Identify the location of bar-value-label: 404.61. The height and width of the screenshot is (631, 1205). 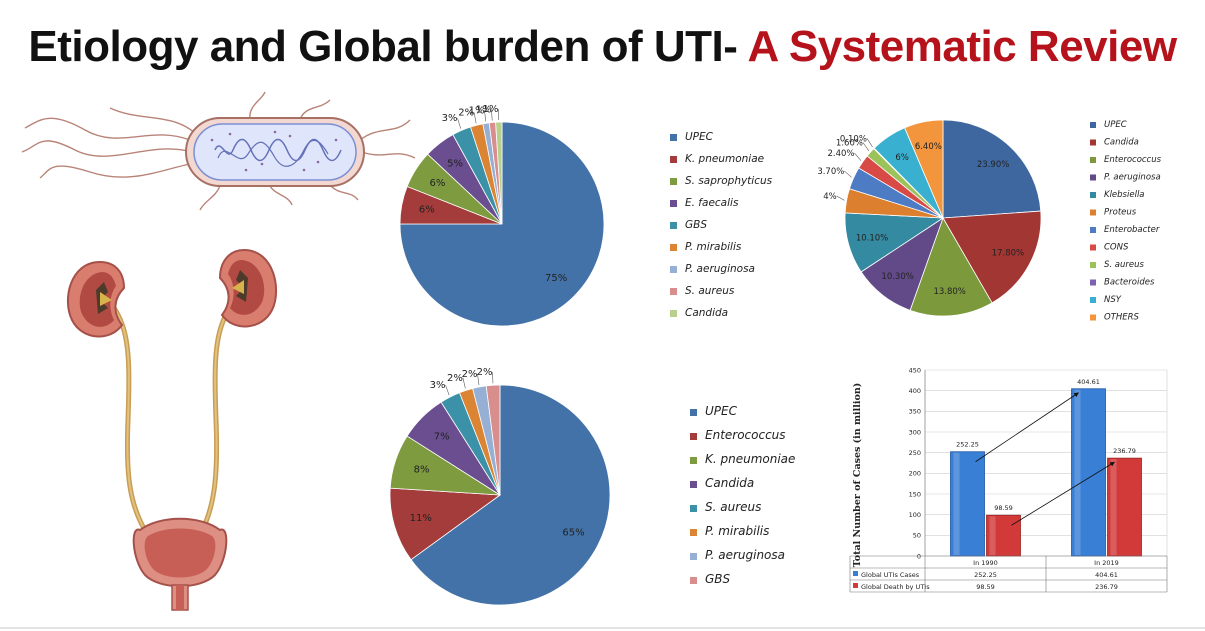
(1088, 382).